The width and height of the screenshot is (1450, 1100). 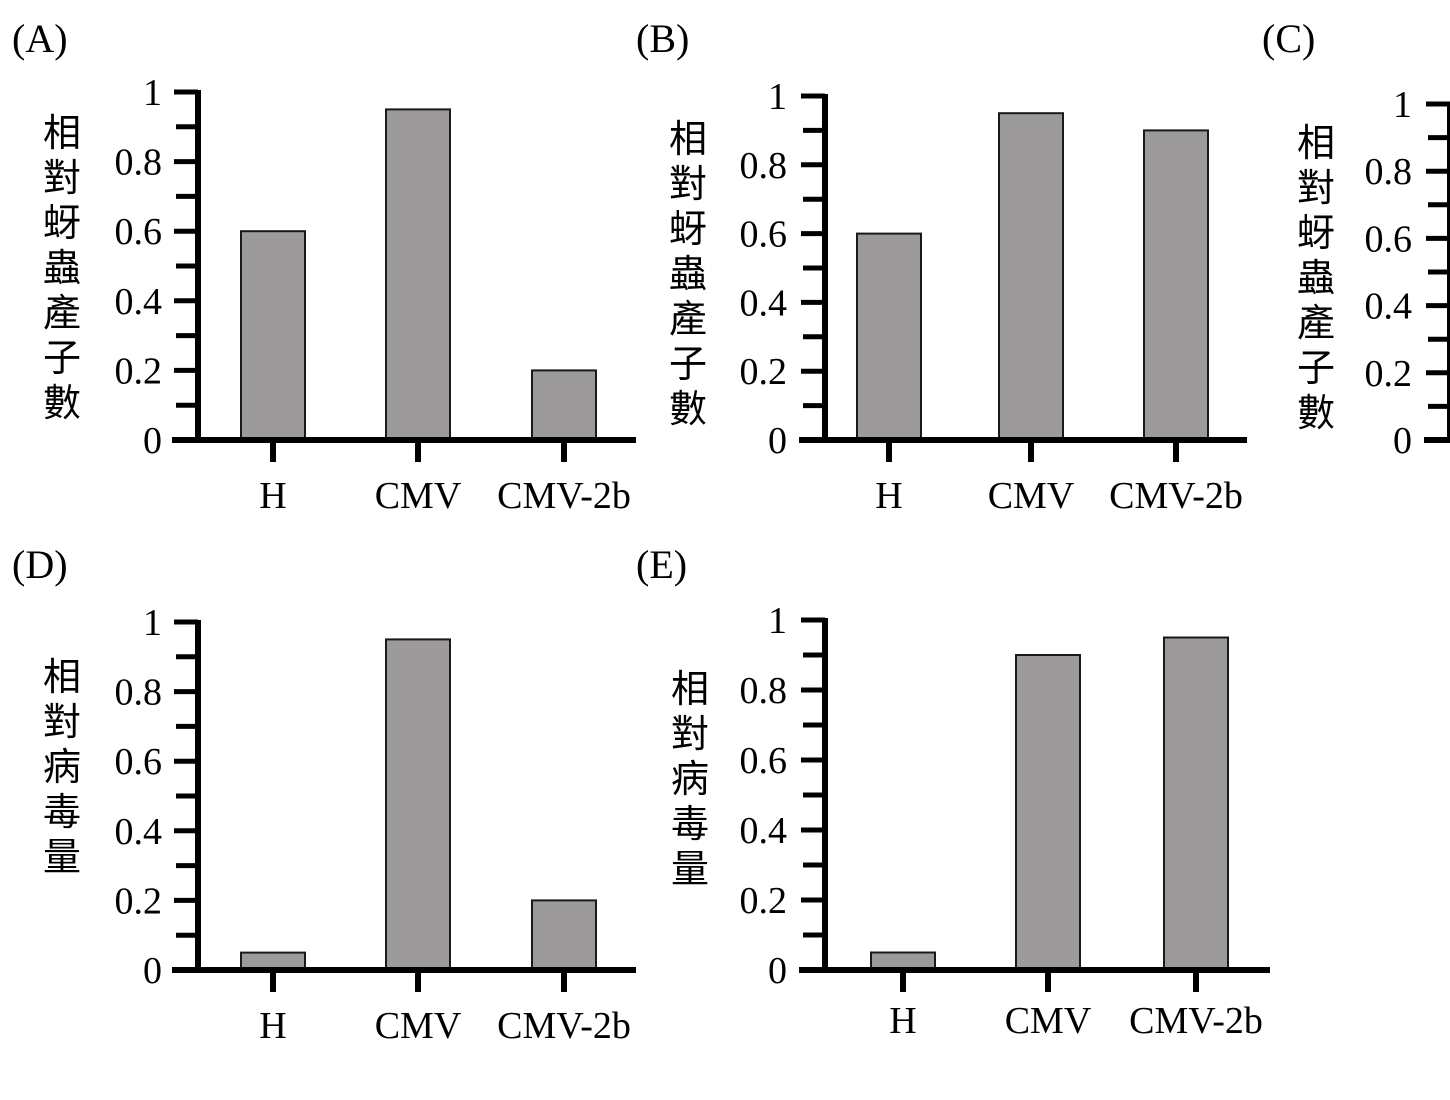 What do you see at coordinates (688, 274) in the screenshot?
I see `panel-b-ylabel-char: 蟲` at bounding box center [688, 274].